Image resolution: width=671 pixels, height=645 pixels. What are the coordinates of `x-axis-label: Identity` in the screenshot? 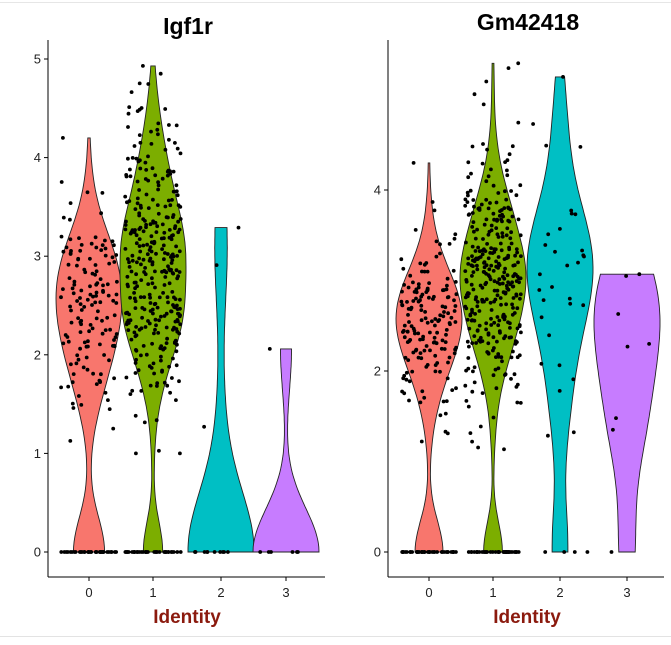 It's located at (527, 617).